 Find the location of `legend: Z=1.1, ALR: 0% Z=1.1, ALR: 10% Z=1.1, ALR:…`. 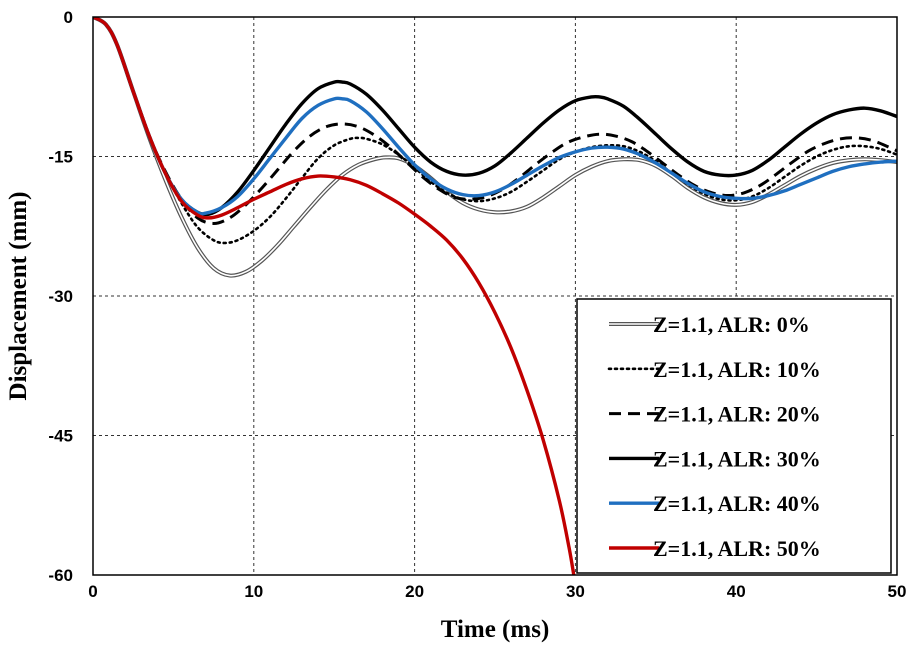

legend: Z=1.1, ALR: 0% Z=1.1, ALR: 10% Z=1.1, ALR:… is located at coordinates (734, 436).